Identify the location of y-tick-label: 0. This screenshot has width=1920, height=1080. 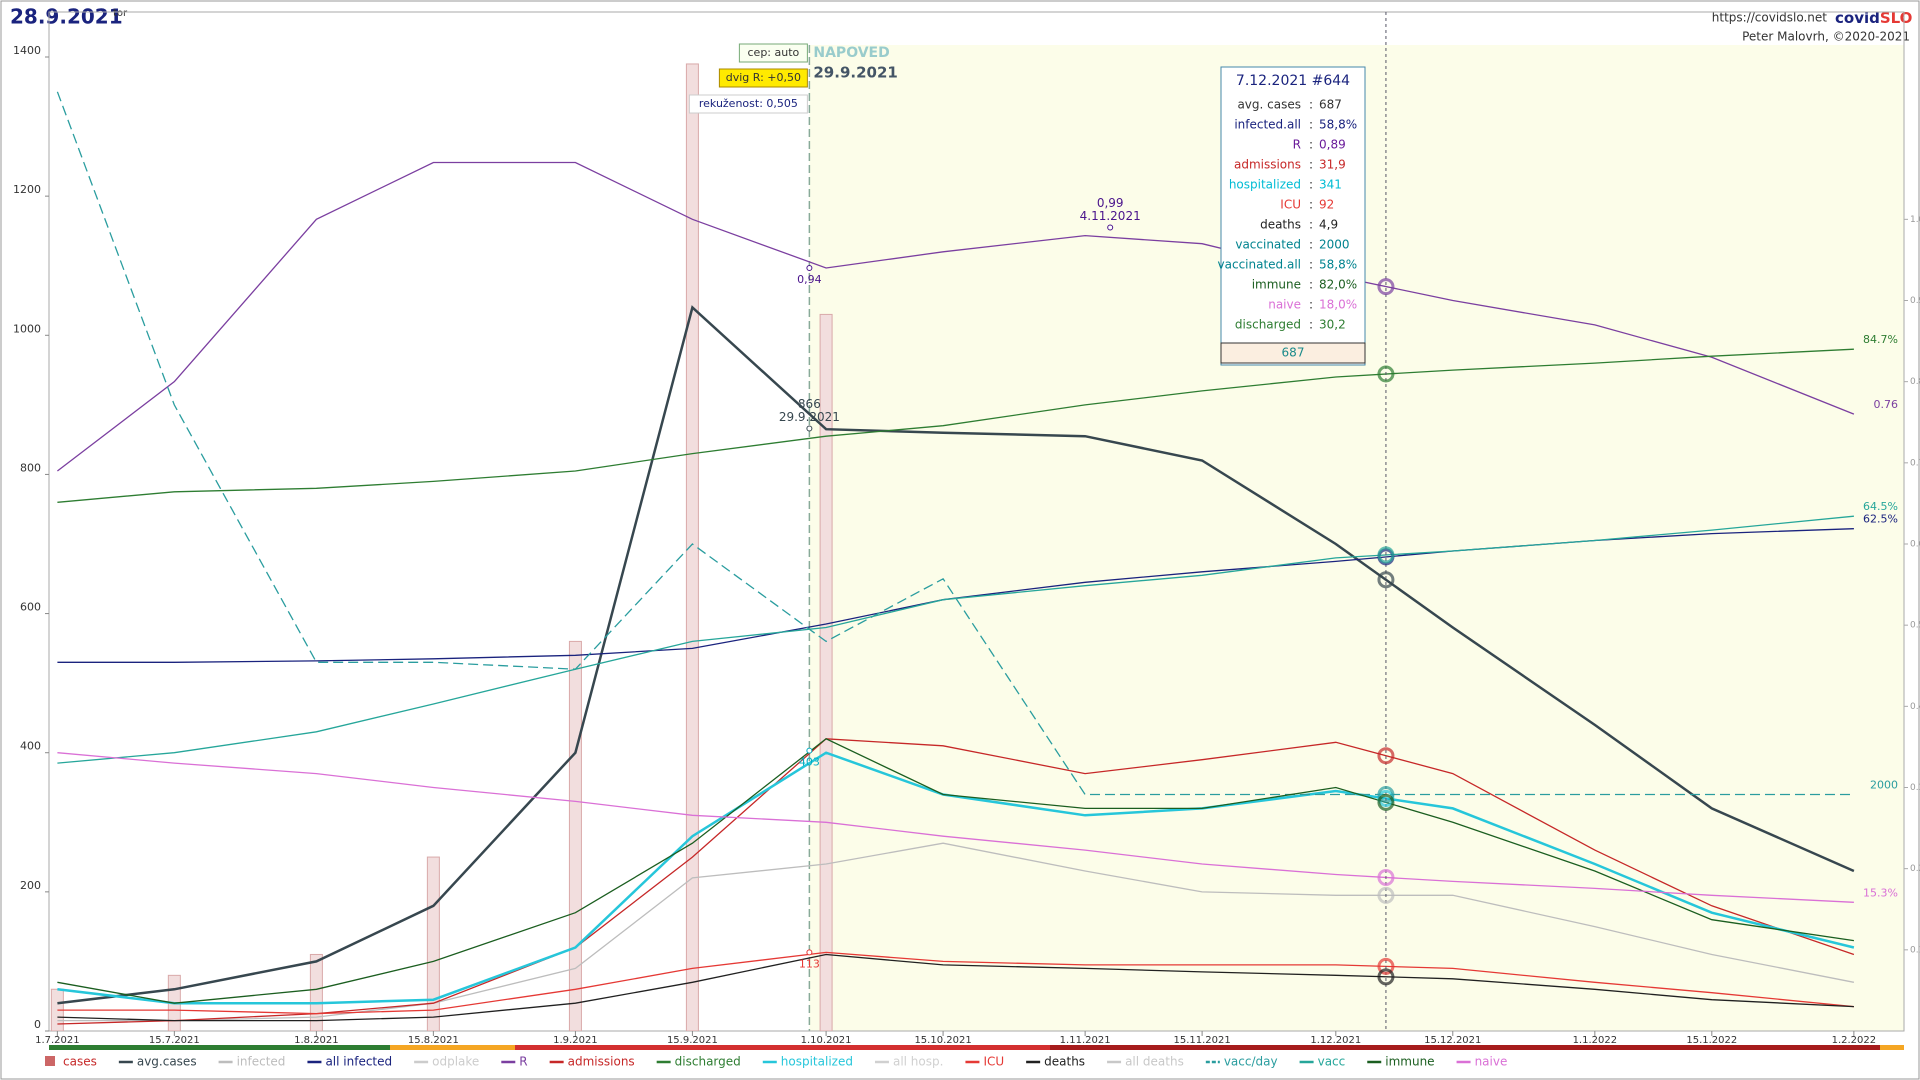
(37, 1024).